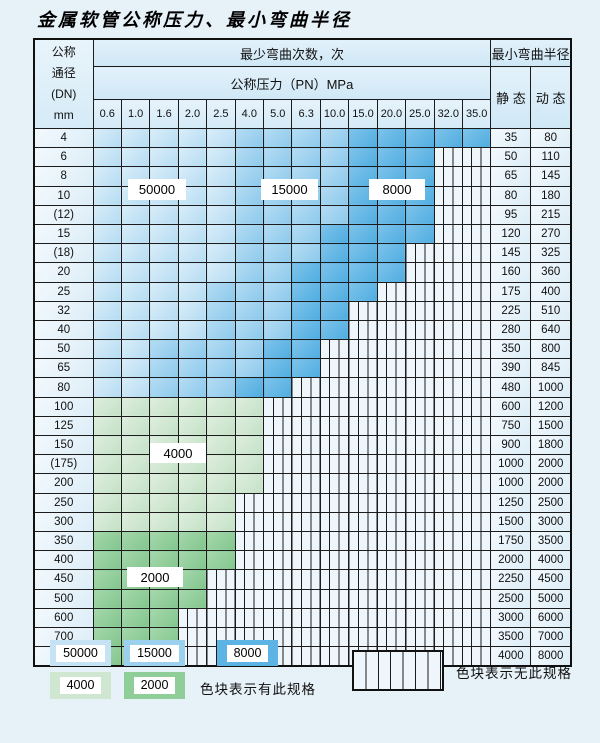 This screenshot has width=600, height=743. What do you see at coordinates (63, 502) in the screenshot?
I see `dn-cell: 250` at bounding box center [63, 502].